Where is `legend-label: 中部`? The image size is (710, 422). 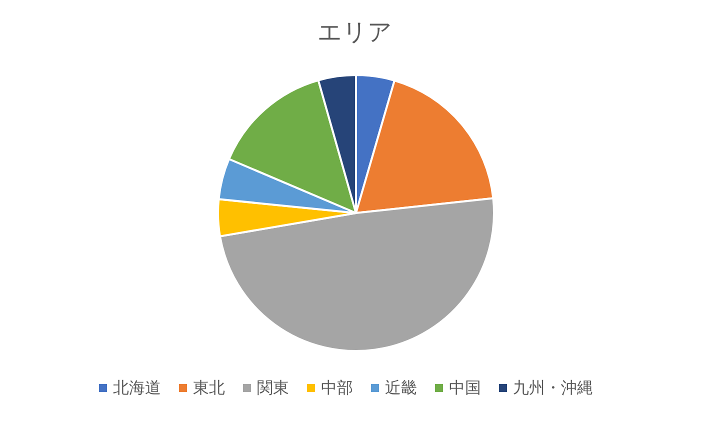 legend-label: 中部 is located at coordinates (337, 387).